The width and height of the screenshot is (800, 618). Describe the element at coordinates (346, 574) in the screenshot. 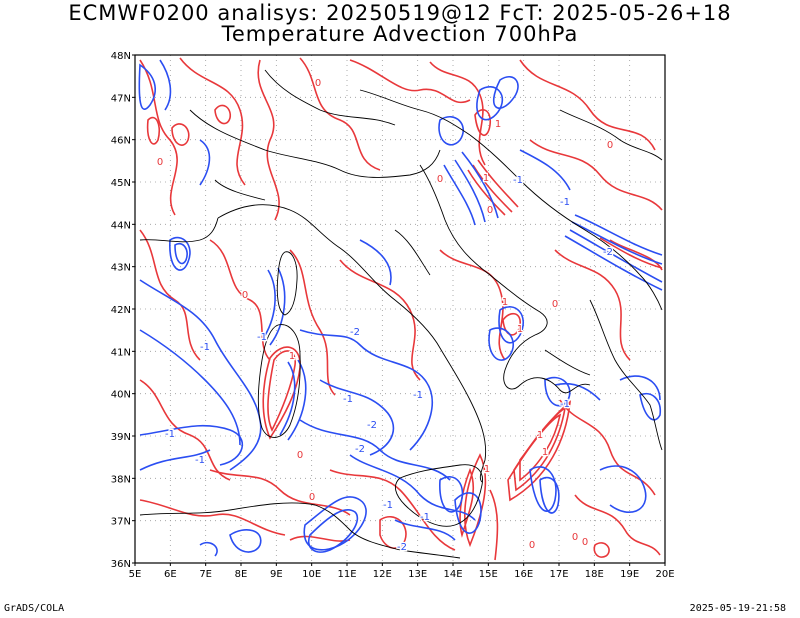

I see `lon-tick-label: 11E` at that location.